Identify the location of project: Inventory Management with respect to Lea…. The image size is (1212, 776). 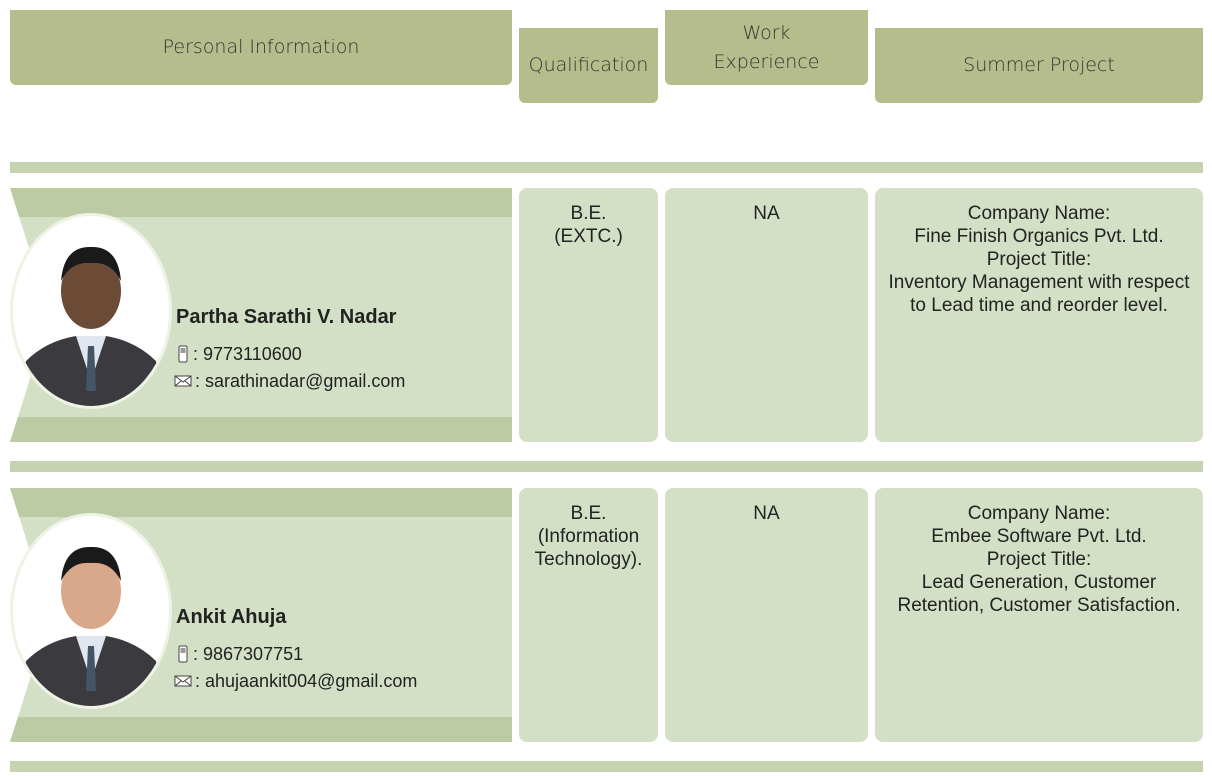
(1039, 294).